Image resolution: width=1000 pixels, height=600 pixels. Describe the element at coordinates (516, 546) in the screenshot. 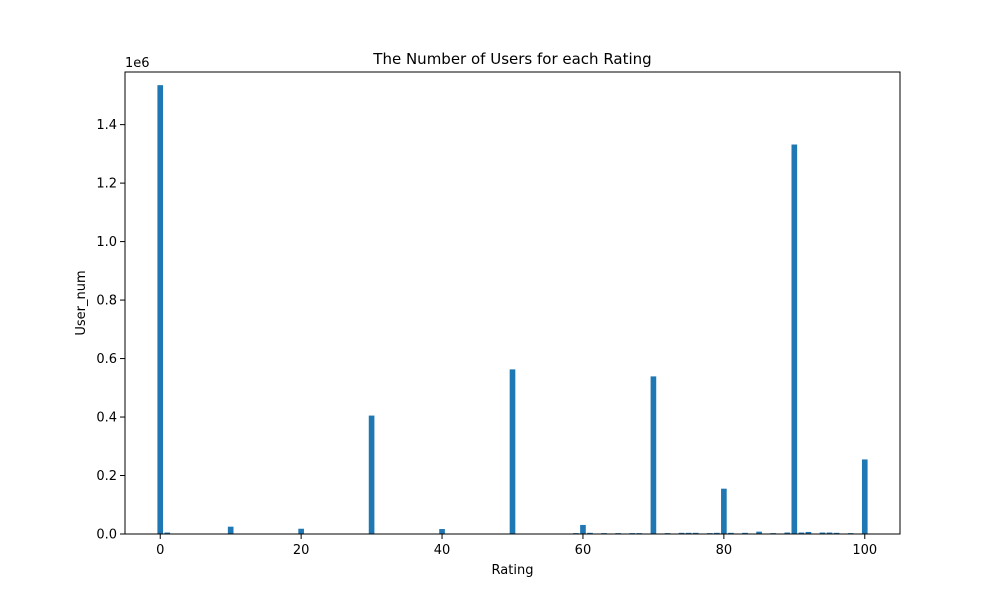

I see `x-axis-ticks: 0 20 40 60 80 100` at that location.